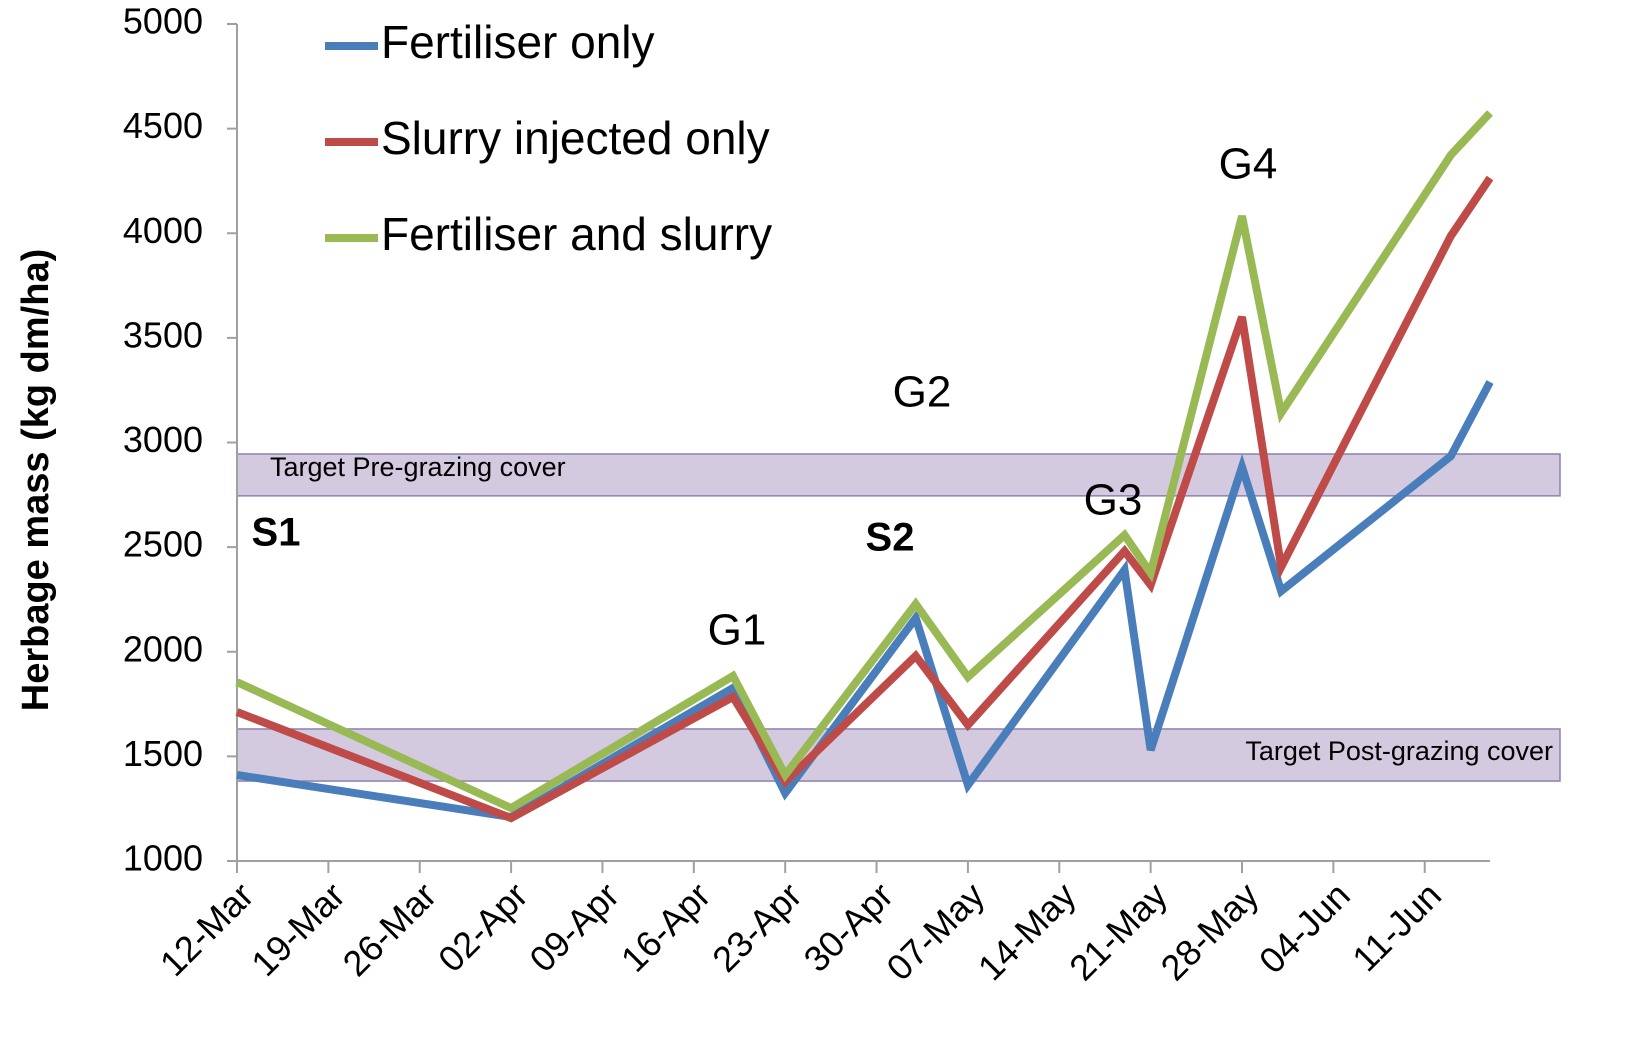  I want to click on annotation: G1, so click(737, 630).